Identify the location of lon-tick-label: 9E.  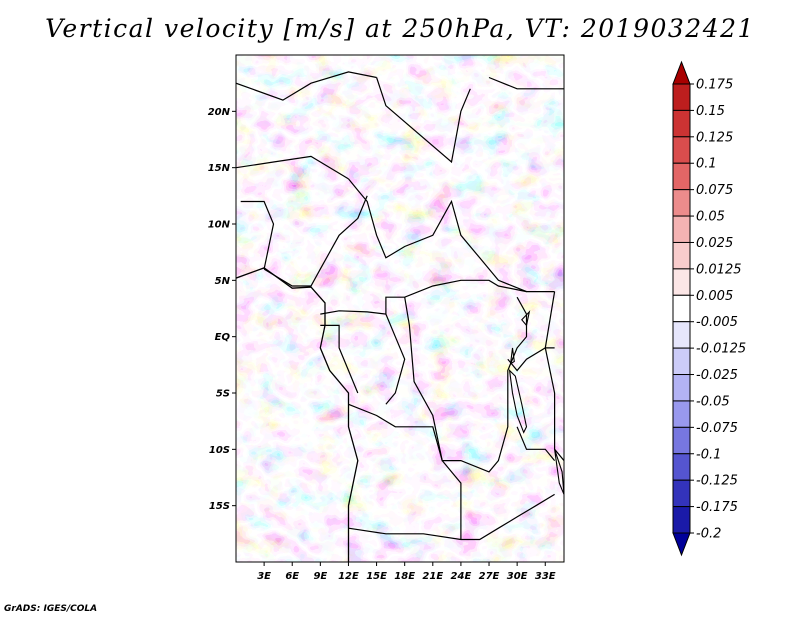
(320, 576).